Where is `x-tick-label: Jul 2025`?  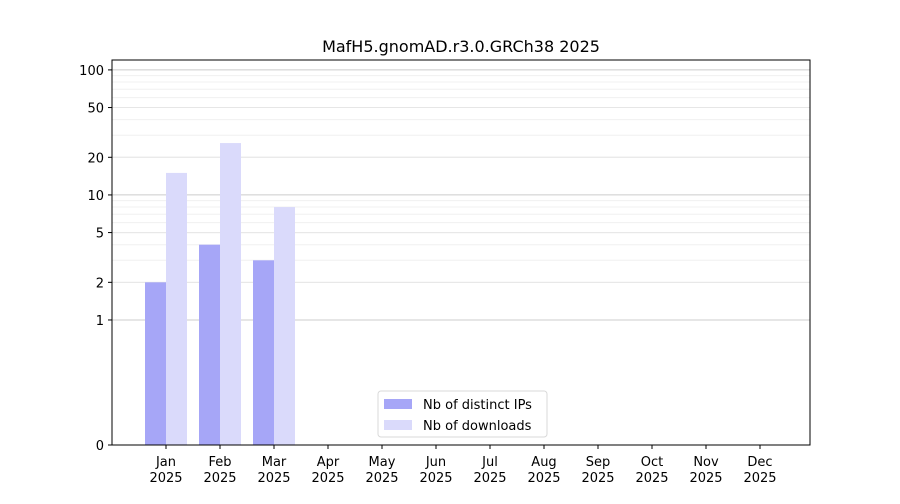
x-tick-label: Jul 2025 is located at coordinates (489, 470).